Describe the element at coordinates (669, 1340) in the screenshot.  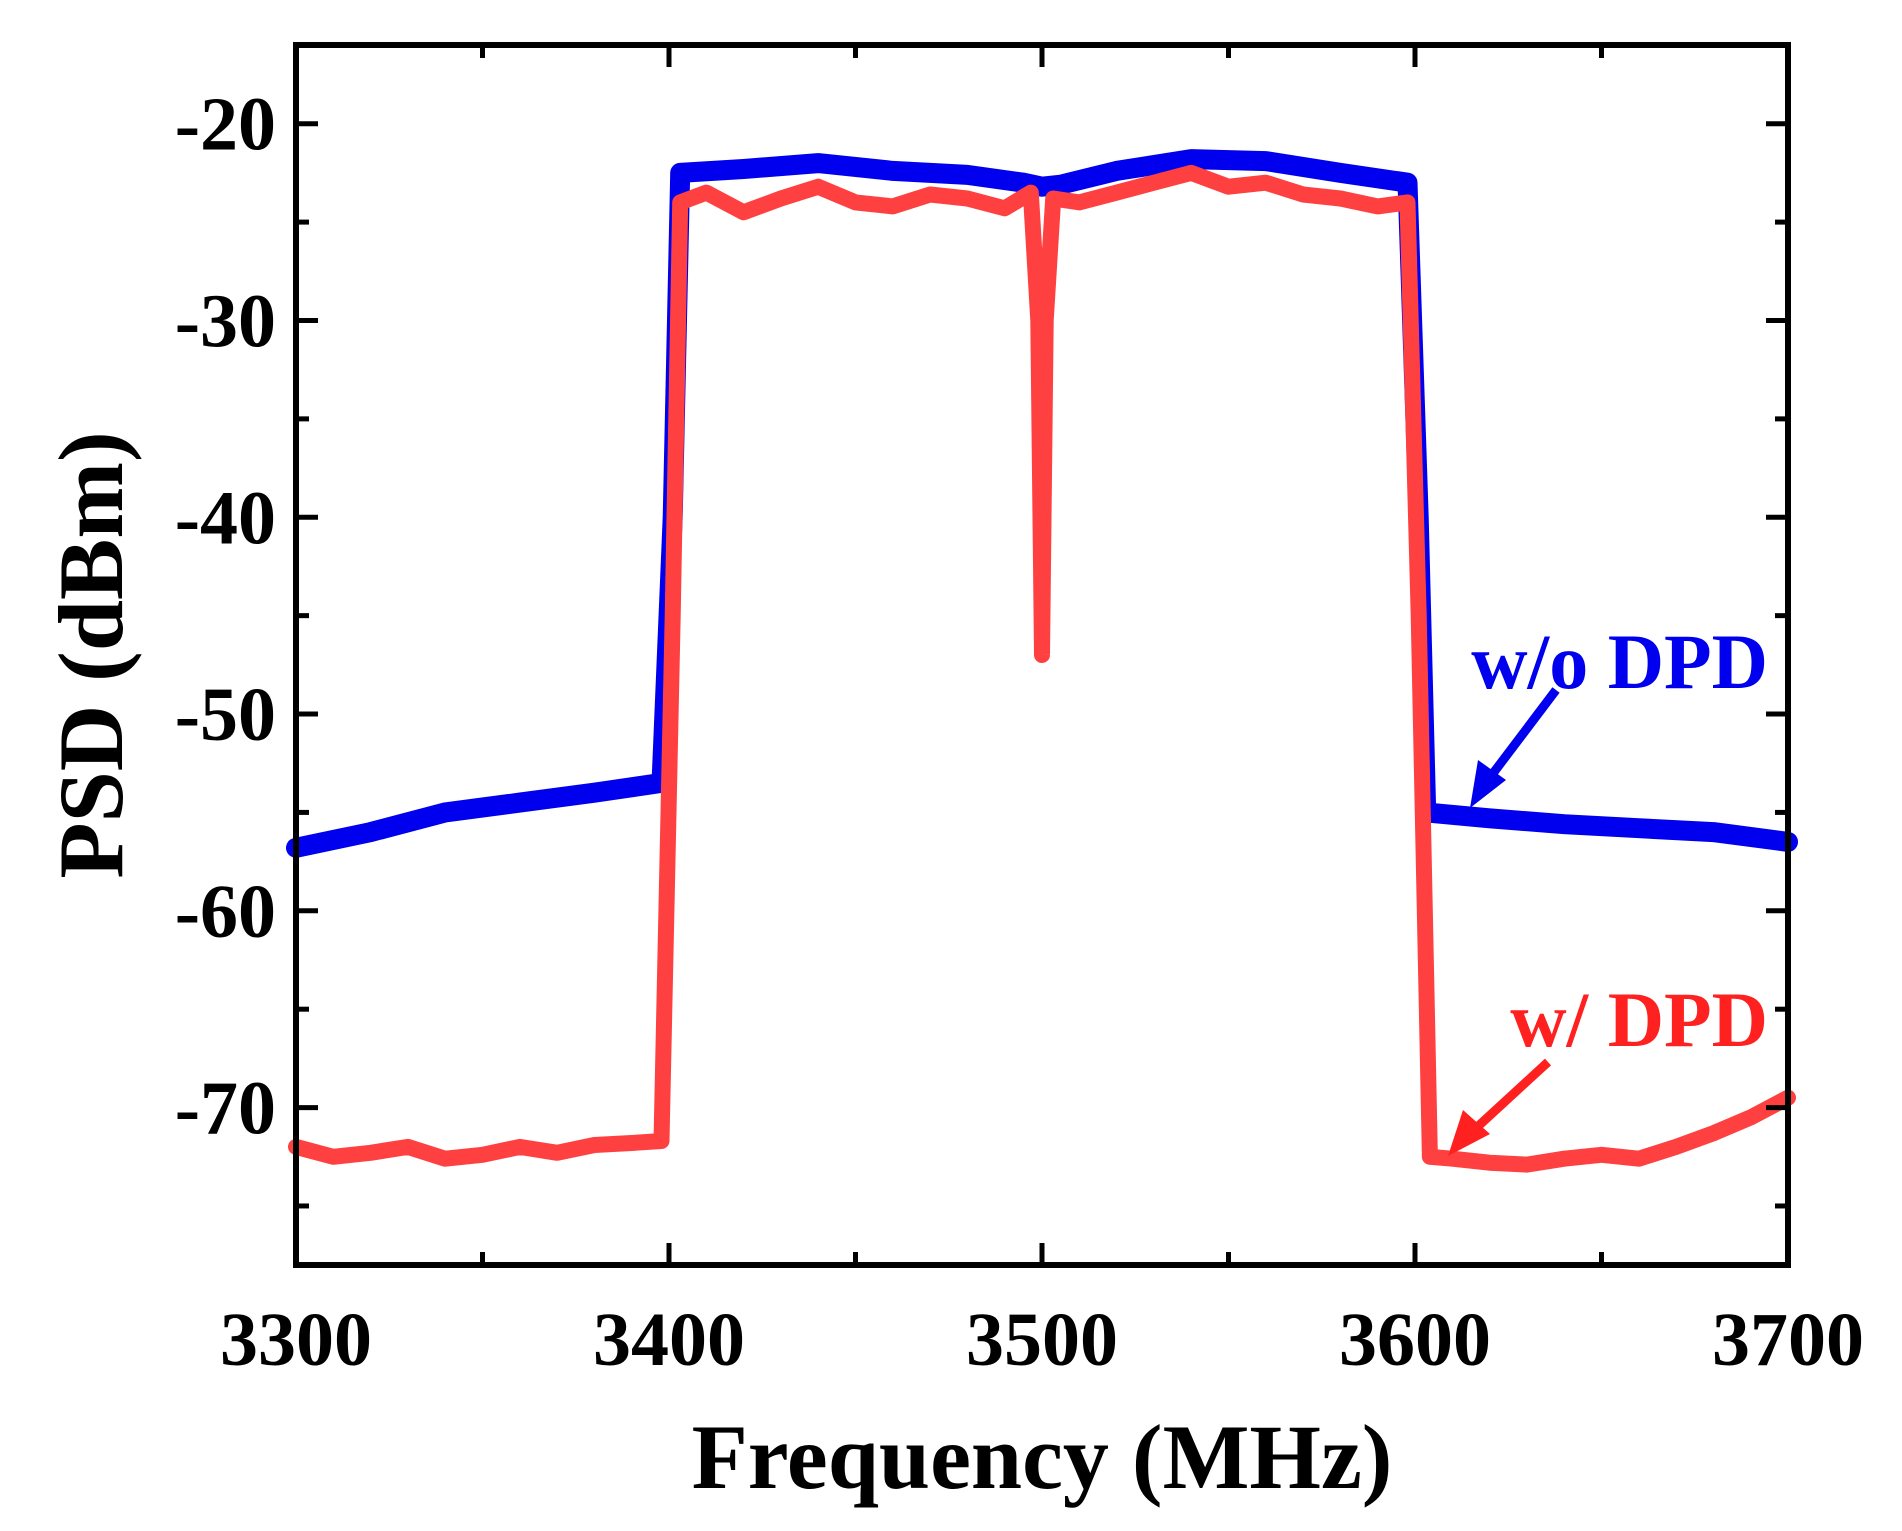
I see `x-tick-label: 3400` at that location.